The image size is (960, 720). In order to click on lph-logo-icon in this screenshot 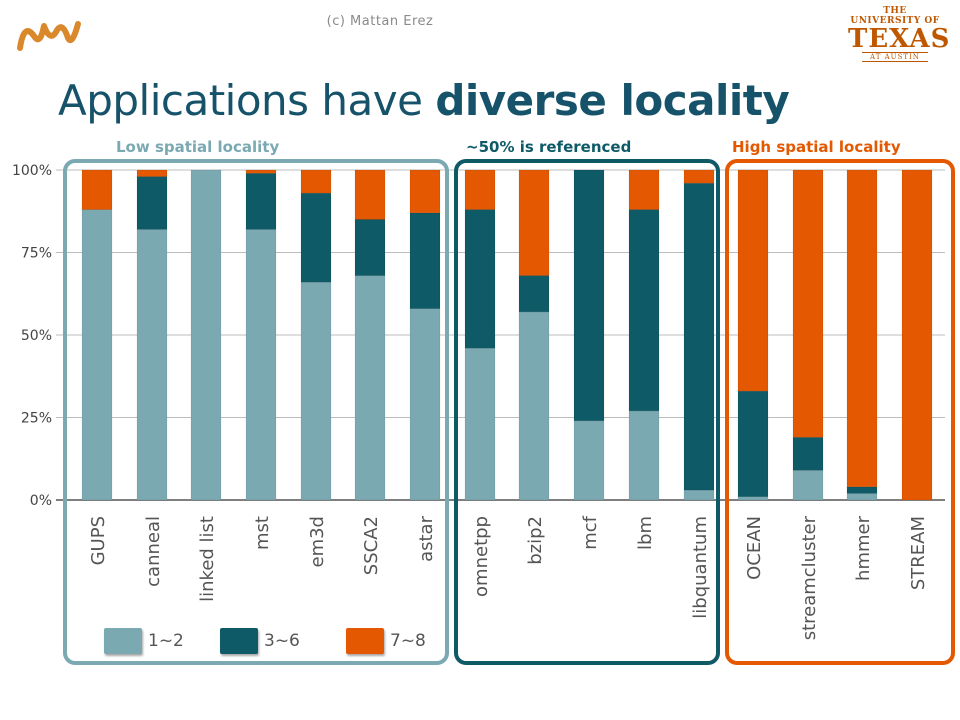, I will do `click(49, 36)`.